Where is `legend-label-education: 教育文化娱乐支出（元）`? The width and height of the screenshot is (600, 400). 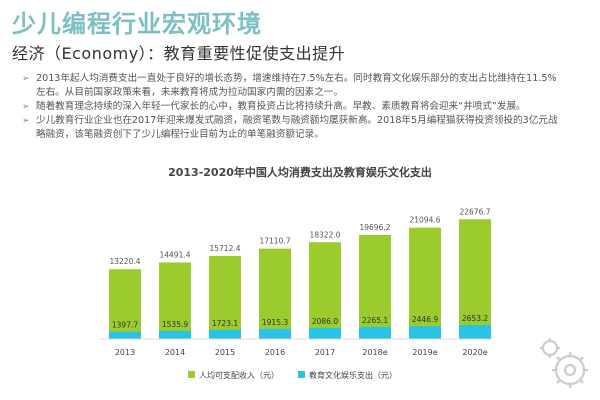
legend-label-education: 教育文化娱乐支出（元） is located at coordinates (353, 375).